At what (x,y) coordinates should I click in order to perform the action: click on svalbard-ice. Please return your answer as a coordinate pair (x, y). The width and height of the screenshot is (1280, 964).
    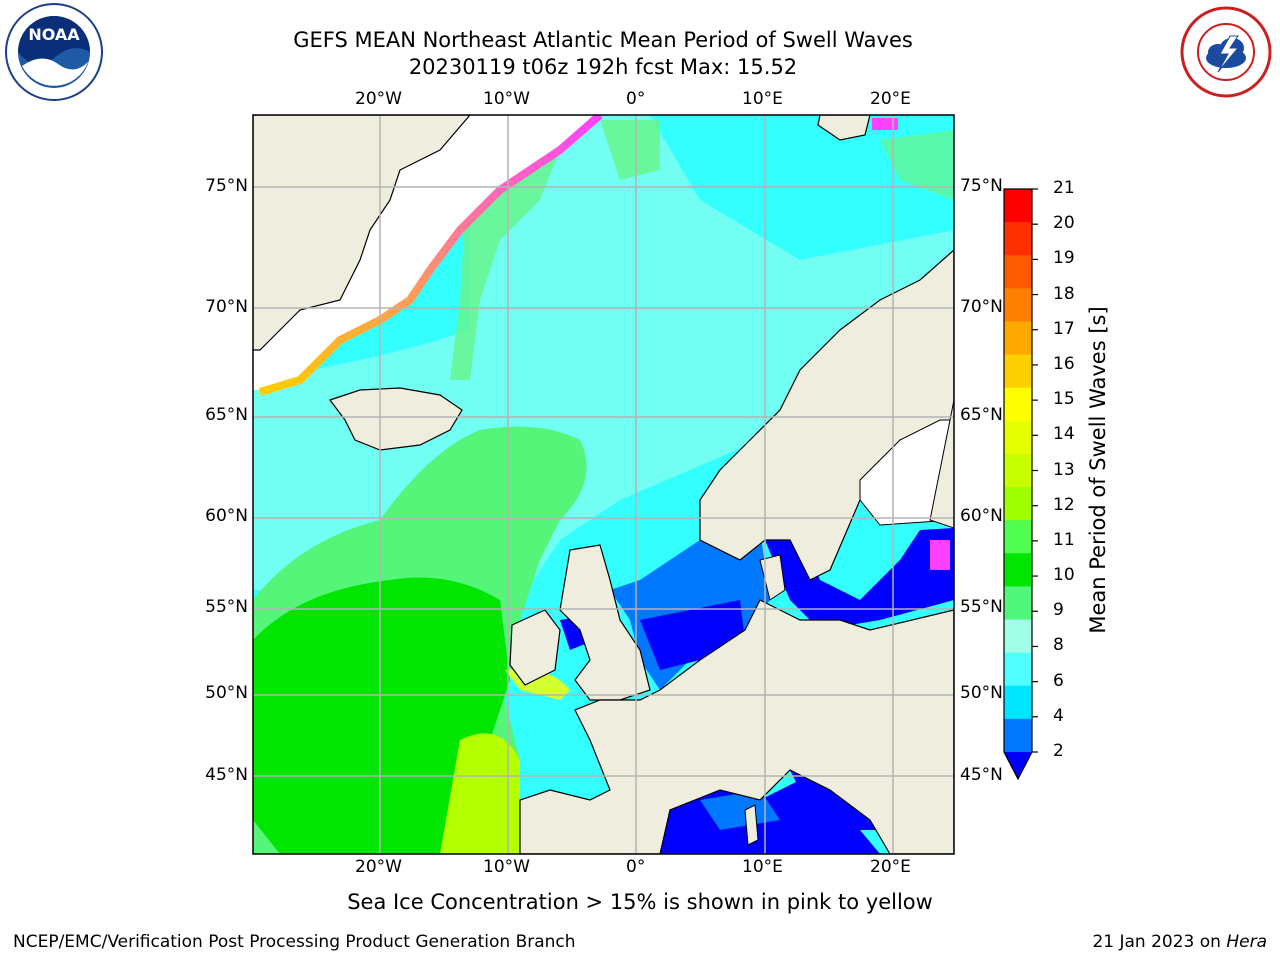
    Looking at the image, I should click on (885, 124).